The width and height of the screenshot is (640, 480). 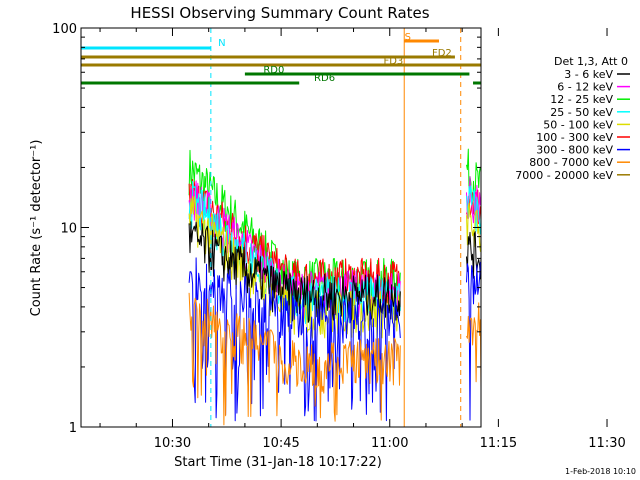 I want to click on orbit-flags: N S FD2 FD3 RD0 RD6, so click(x=281, y=58).